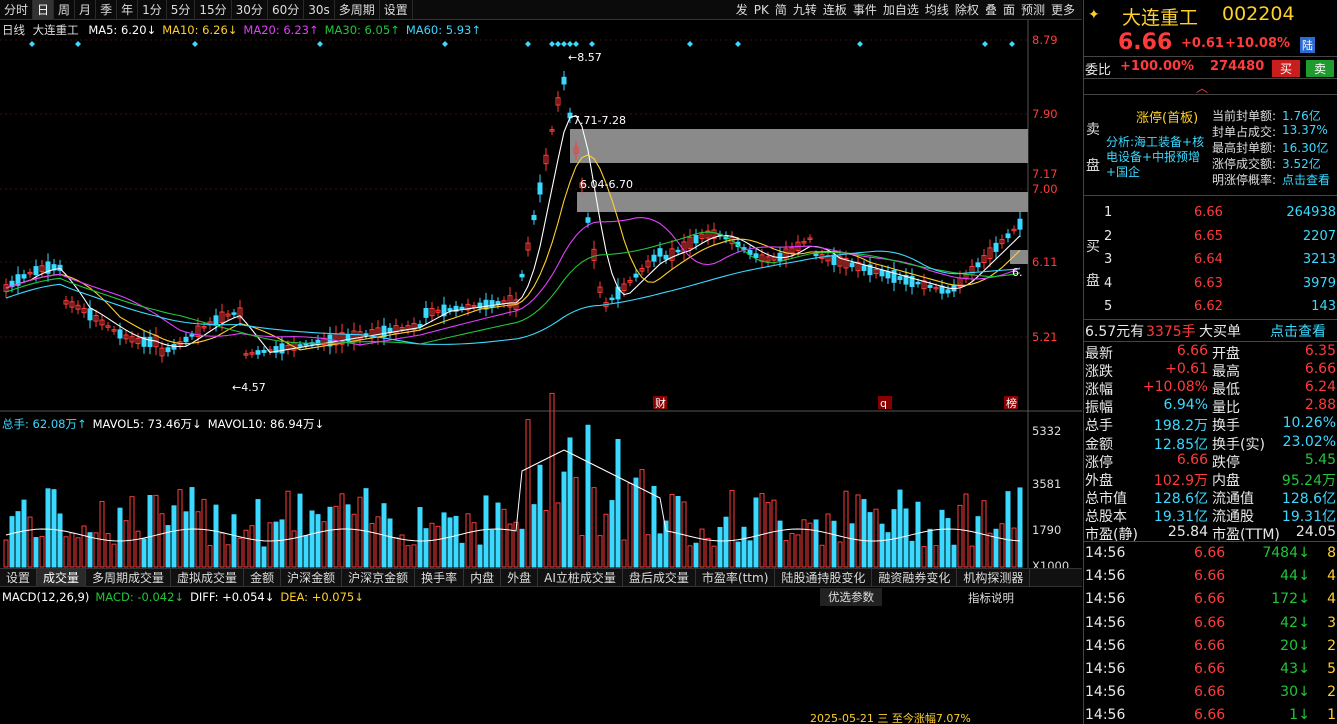 The width and height of the screenshot is (1337, 724). Describe the element at coordinates (890, 718) in the screenshot. I see `date-tooltip: 2025-05-21 三 至今涨幅7.07%` at that location.